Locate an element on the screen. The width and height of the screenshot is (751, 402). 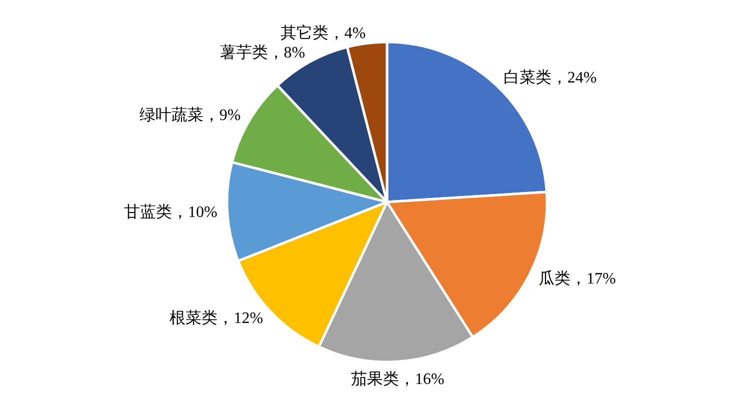
slice-label: 白菜类，24% is located at coordinates (550, 77).